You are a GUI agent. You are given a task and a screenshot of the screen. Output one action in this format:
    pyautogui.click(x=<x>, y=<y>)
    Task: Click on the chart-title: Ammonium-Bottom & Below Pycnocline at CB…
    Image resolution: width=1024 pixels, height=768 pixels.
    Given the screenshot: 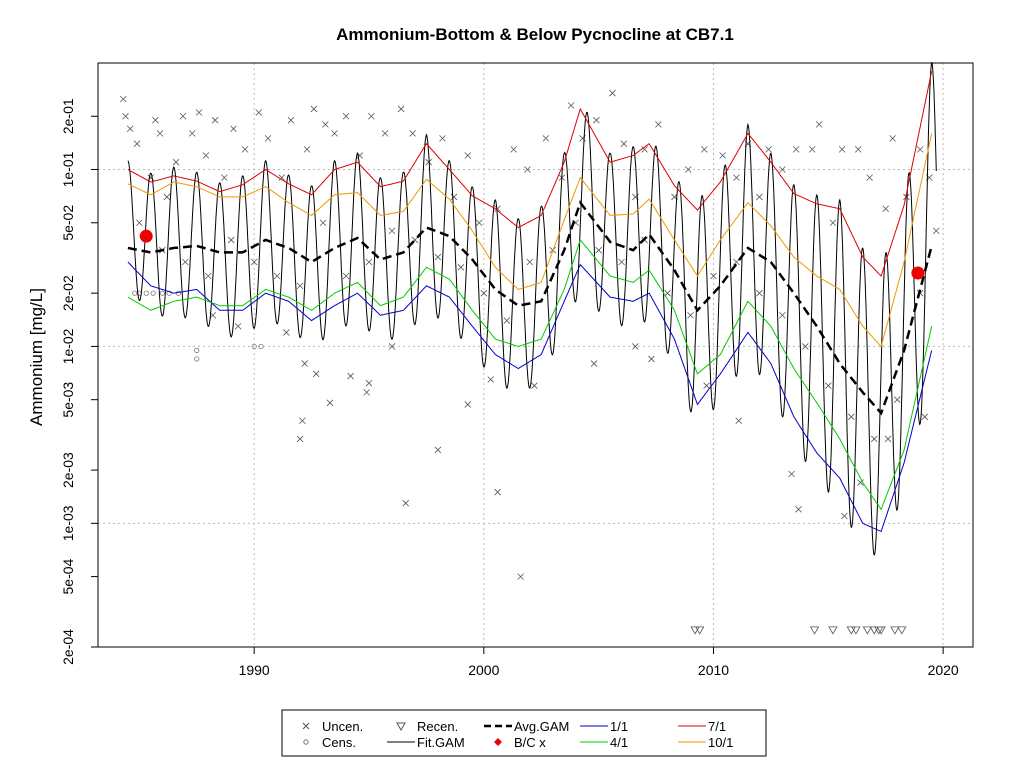 What is the action you would take?
    pyautogui.click(x=535, y=34)
    